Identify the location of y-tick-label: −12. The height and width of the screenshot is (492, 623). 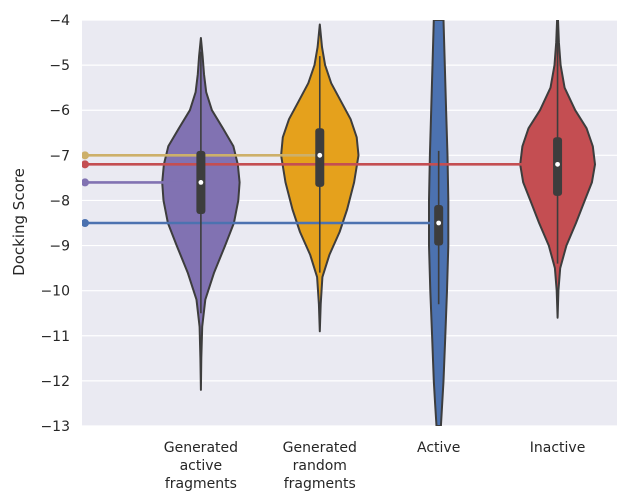
(55, 382).